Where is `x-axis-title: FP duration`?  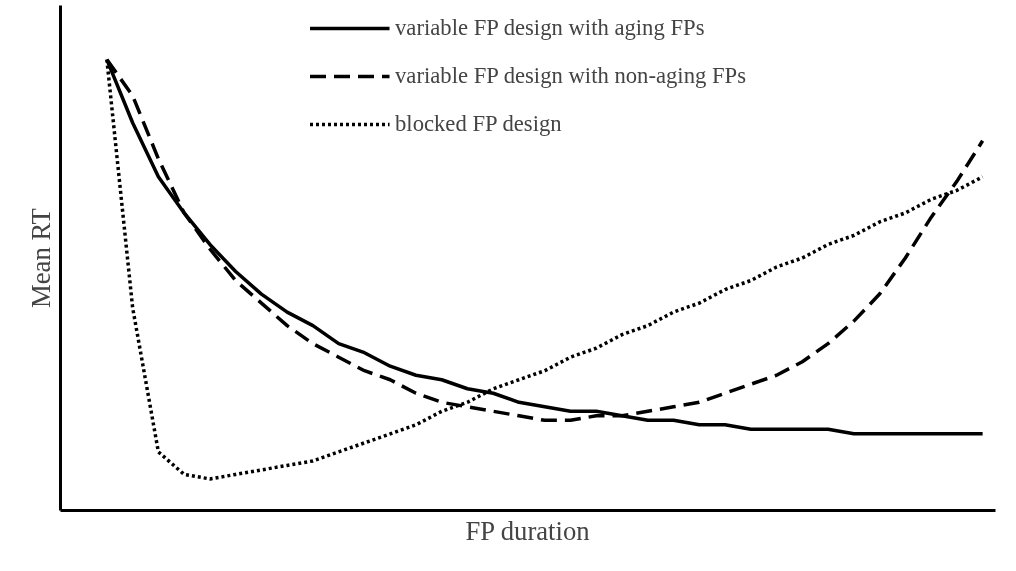
x-axis-title: FP duration is located at coordinates (527, 530).